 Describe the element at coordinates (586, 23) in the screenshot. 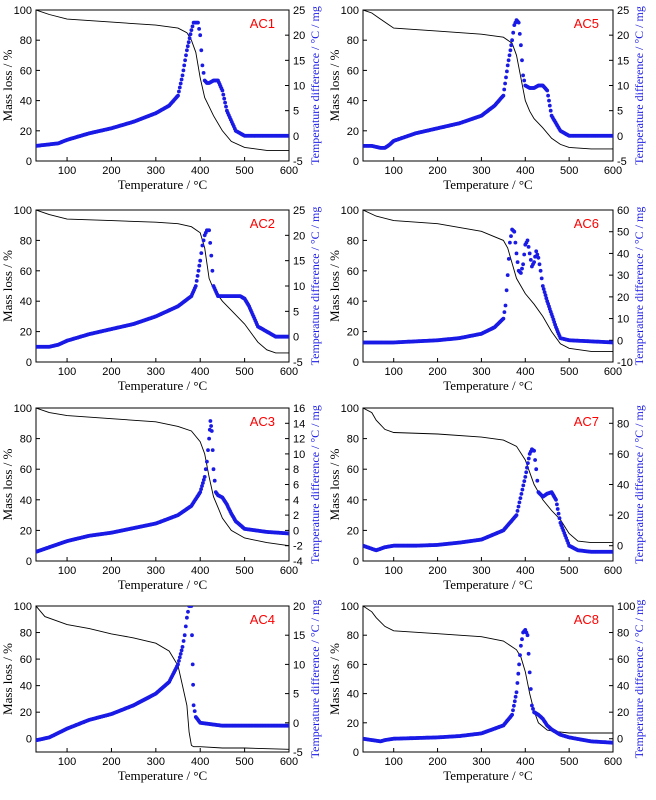

I see `panel-label: AC5` at that location.